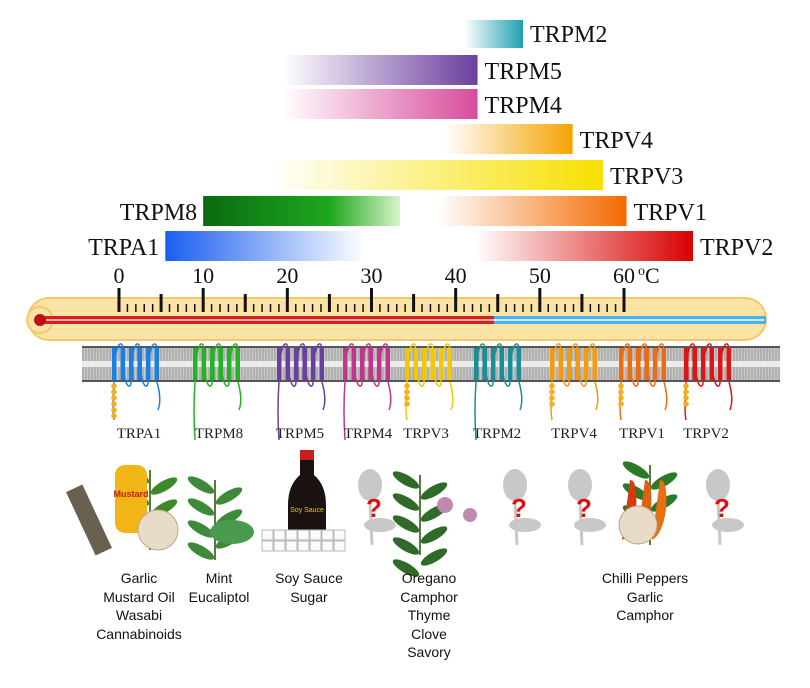 The image size is (810, 688). What do you see at coordinates (624, 246) in the screenshot?
I see `activation-bar-trpv2: TRPV2` at bounding box center [624, 246].